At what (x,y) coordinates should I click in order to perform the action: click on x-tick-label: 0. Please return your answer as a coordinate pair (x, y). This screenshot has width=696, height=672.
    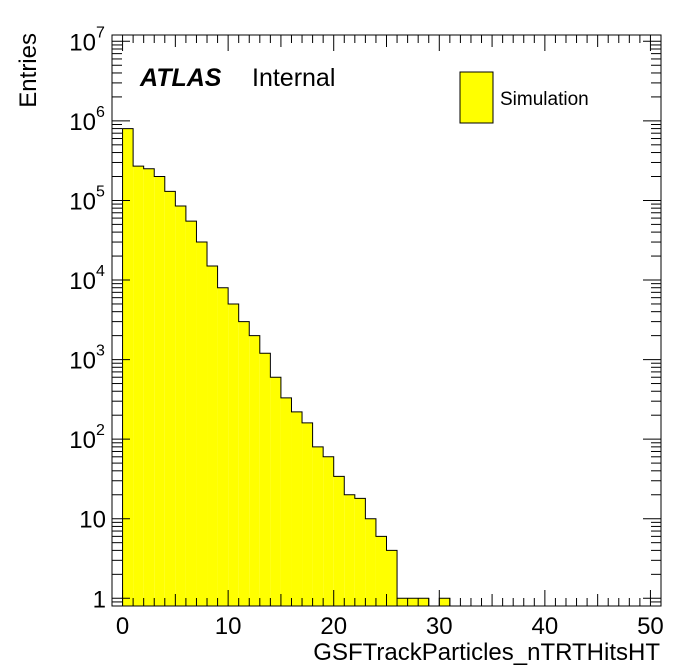
    Looking at the image, I should click on (122, 626).